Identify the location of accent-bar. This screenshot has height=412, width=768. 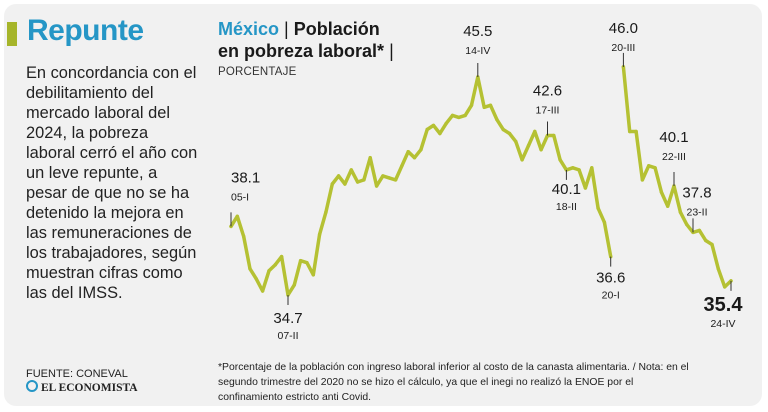
(12, 34).